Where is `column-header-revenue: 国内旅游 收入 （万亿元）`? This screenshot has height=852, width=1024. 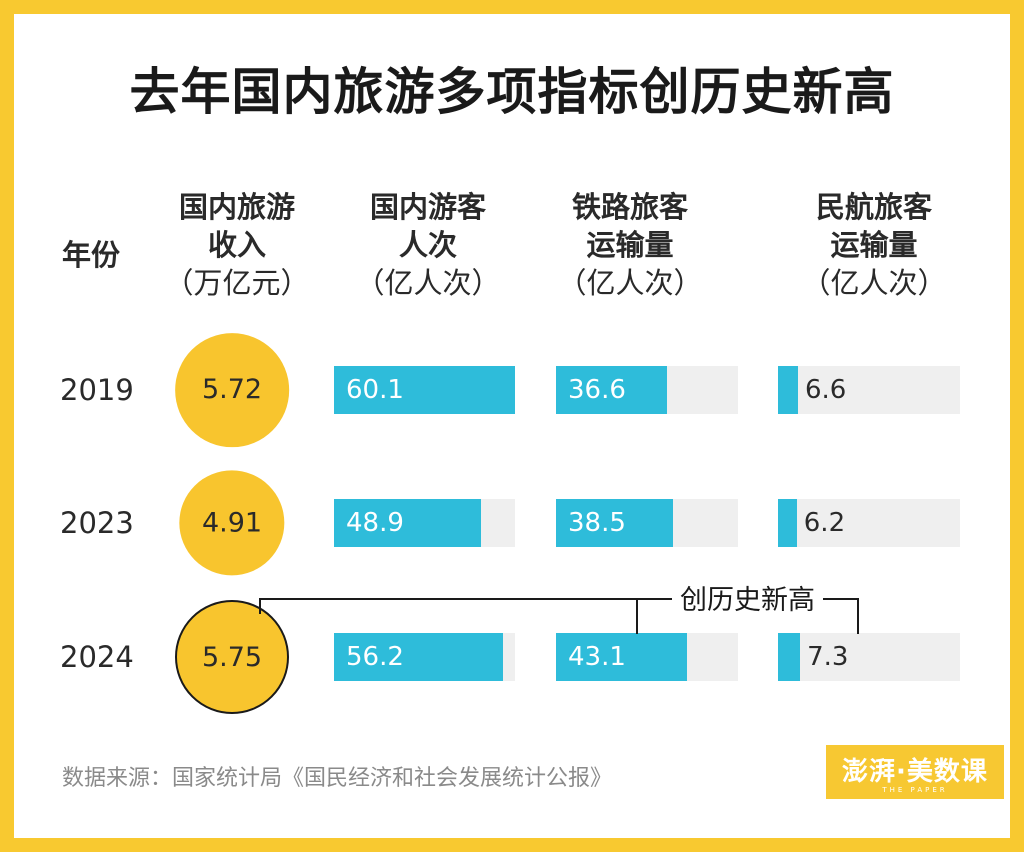
column-header-revenue: 国内旅游 收入 （万亿元） is located at coordinates (236, 245).